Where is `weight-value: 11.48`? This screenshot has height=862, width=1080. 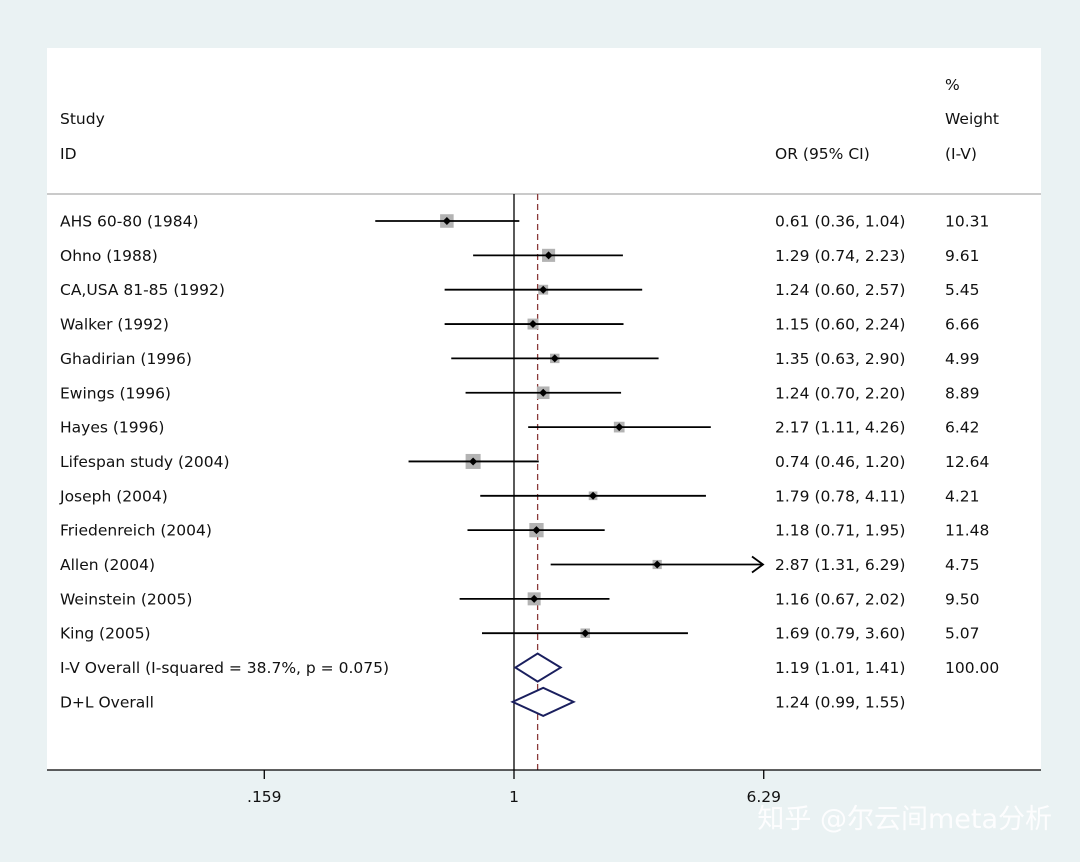
weight-value: 11.48 is located at coordinates (967, 531).